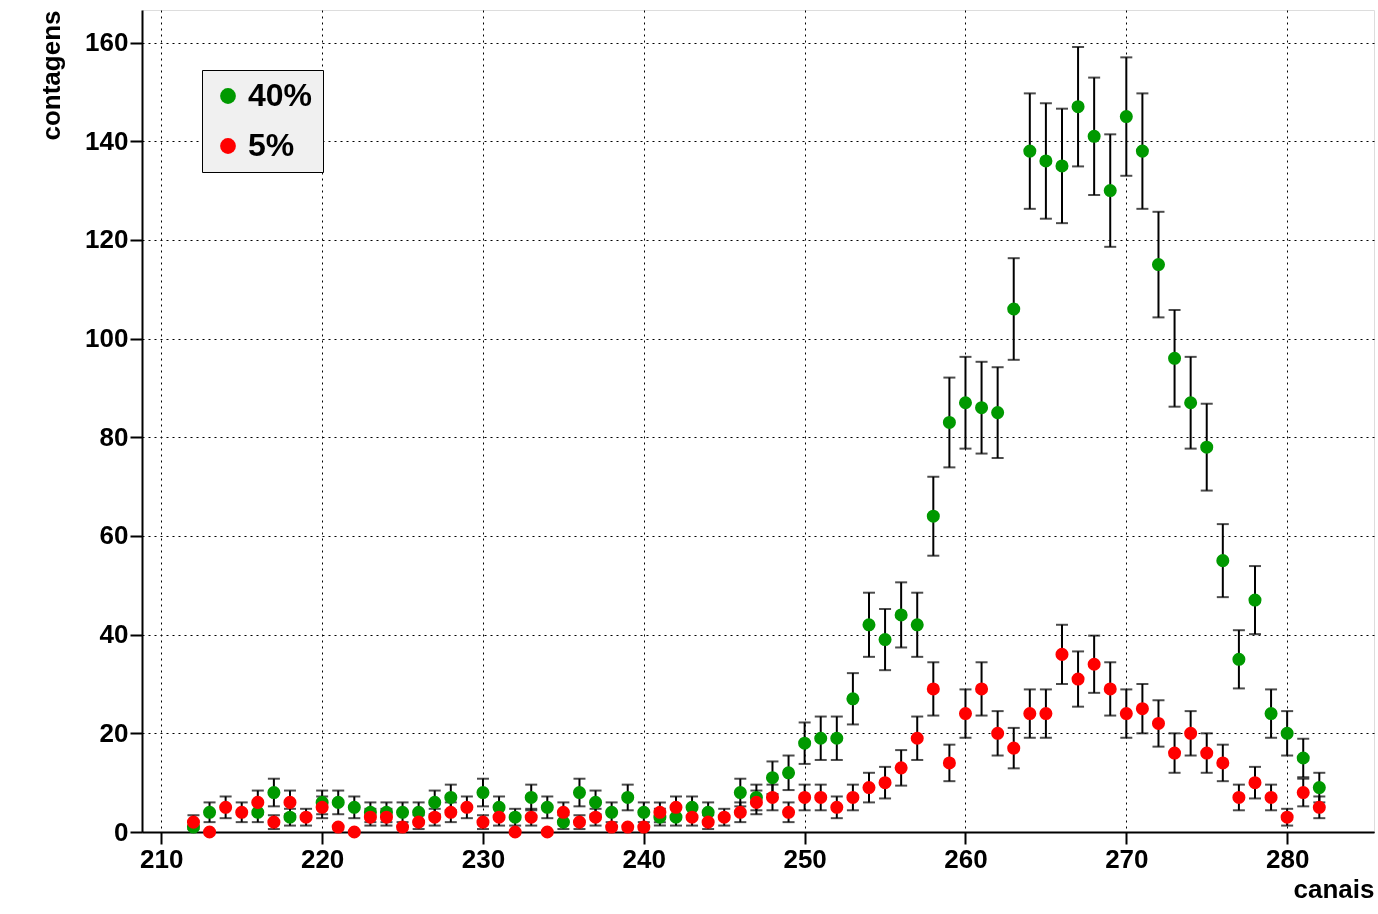 Image resolution: width=1378 pixels, height=914 pixels. I want to click on y-tick-label: 100, so click(107, 338).